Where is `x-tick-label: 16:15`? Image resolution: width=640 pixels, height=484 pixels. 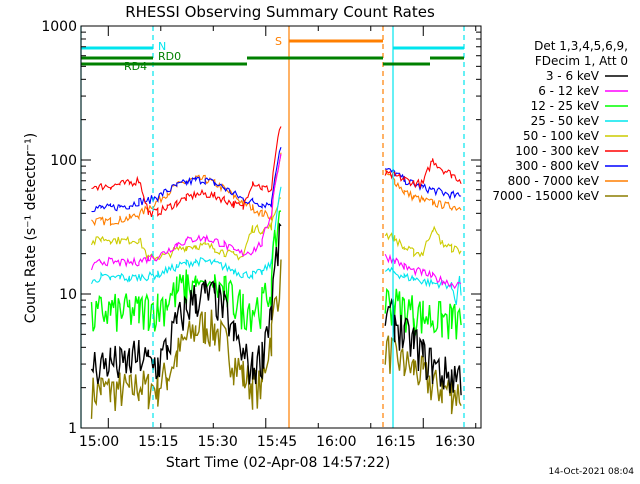
x-tick-label: 16:15 is located at coordinates (395, 442).